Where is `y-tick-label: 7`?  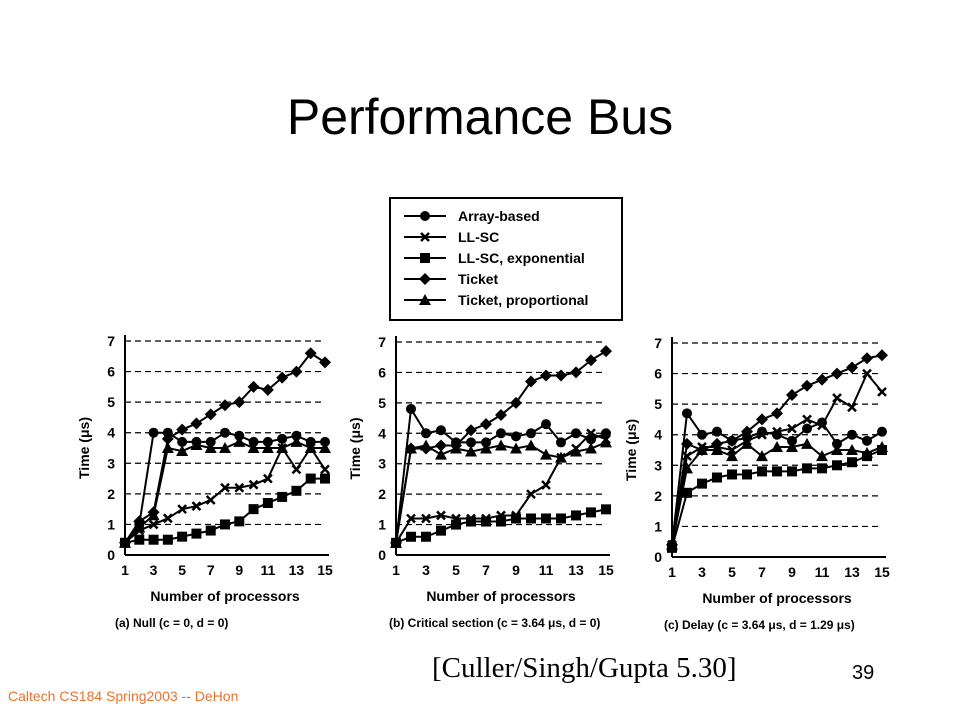 y-tick-label: 7 is located at coordinates (658, 343).